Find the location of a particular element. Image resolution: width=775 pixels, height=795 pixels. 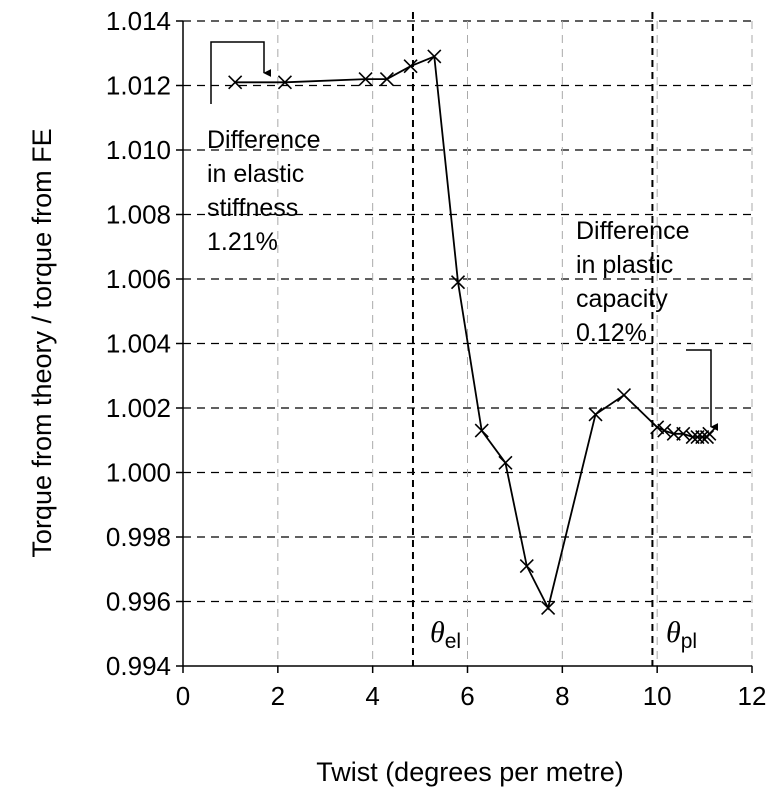

theta-el-subscript: el is located at coordinates (453, 641).